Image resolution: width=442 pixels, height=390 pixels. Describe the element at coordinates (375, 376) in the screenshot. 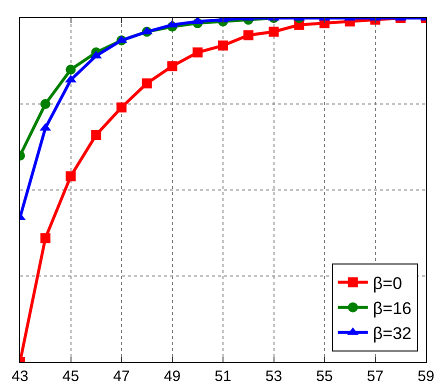

I see `x-tick-label: 57` at that location.